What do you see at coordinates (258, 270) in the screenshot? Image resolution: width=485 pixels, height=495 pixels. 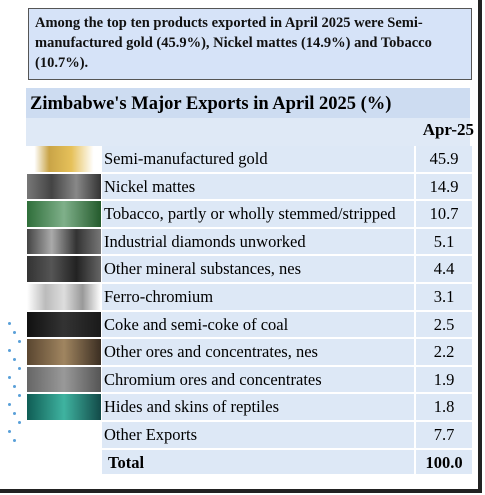 I see `product-label: Other mineral substances, nes` at bounding box center [258, 270].